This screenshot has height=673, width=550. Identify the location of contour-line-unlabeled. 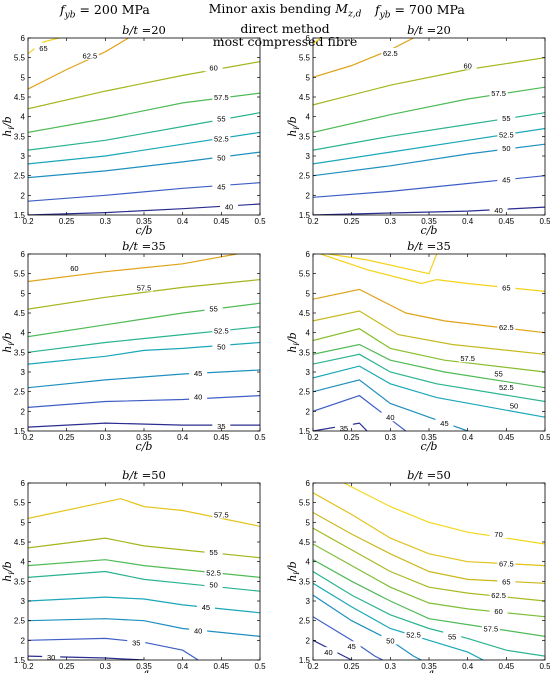
(383, 264).